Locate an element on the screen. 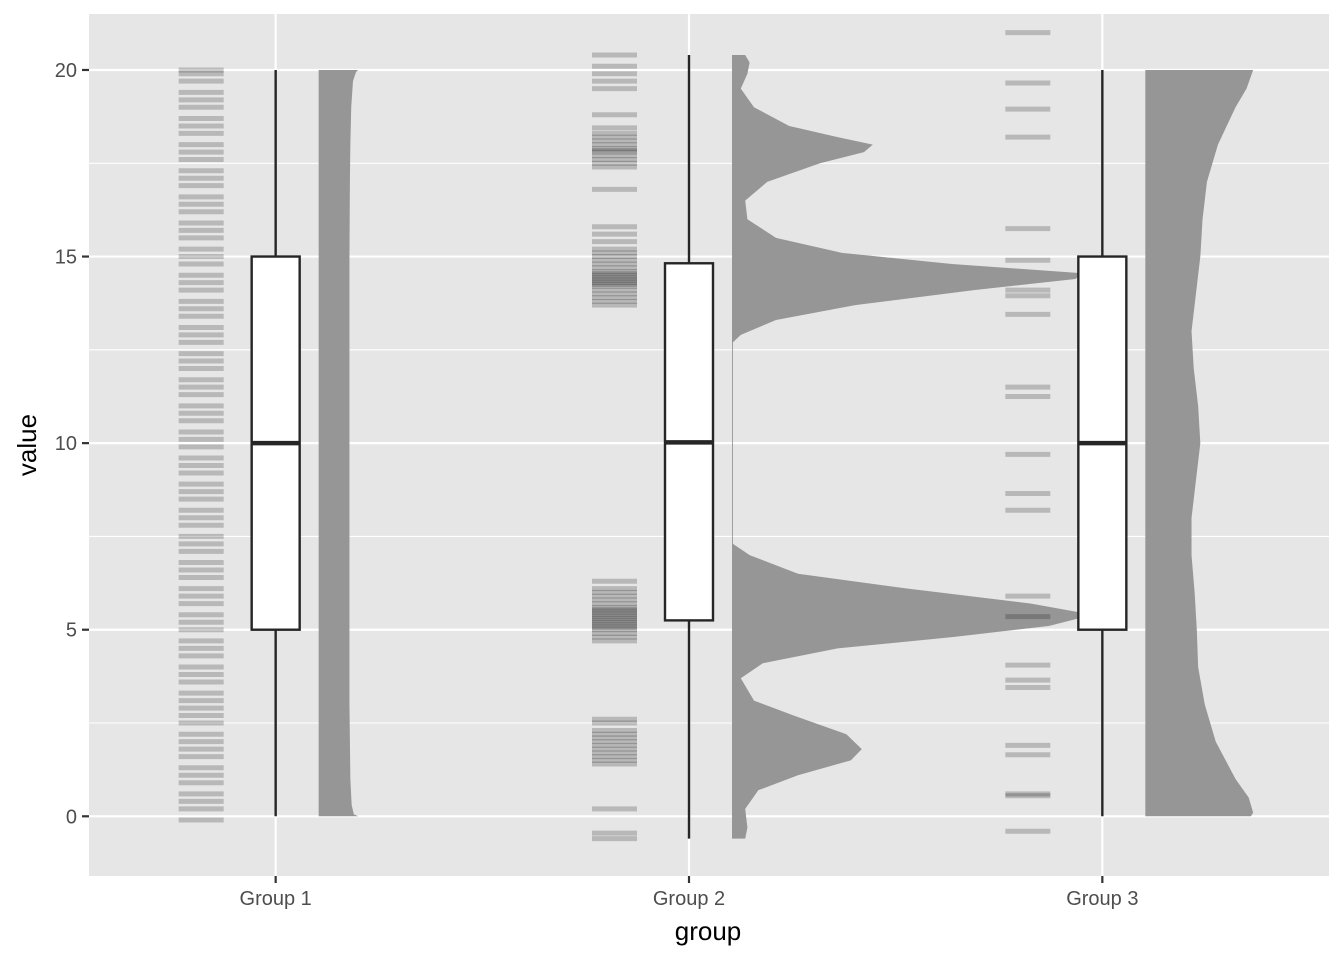 This screenshot has width=1344, height=960. y-tick-label: 0 is located at coordinates (71, 817).